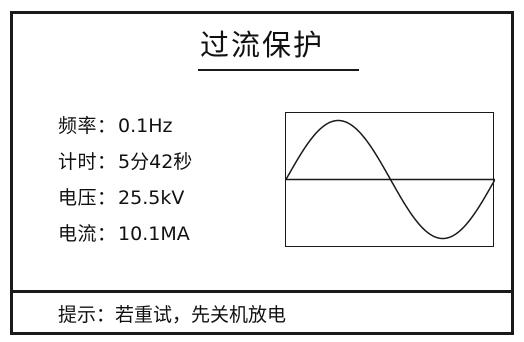  Describe the element at coordinates (151, 198) in the screenshot. I see `voltage-value: 25.5kV` at that location.